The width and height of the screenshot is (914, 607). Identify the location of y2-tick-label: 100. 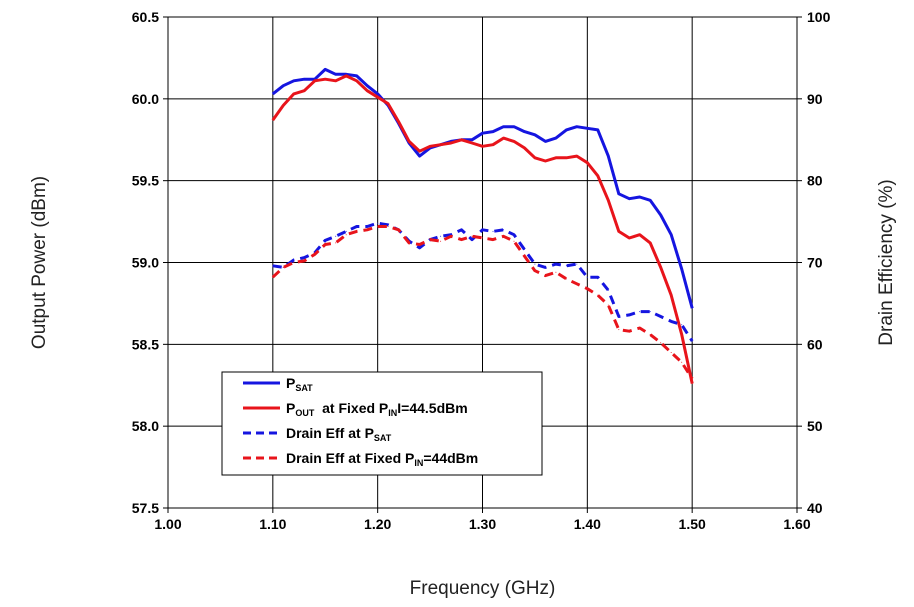
(819, 17).